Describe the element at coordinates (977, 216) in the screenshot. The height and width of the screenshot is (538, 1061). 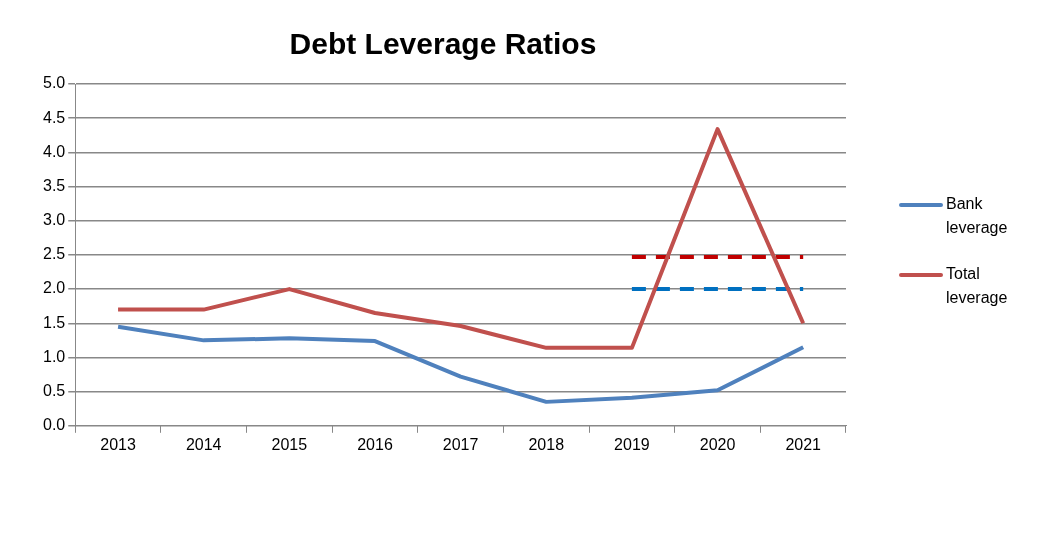
I see `legend-label: Bank leverage` at that location.